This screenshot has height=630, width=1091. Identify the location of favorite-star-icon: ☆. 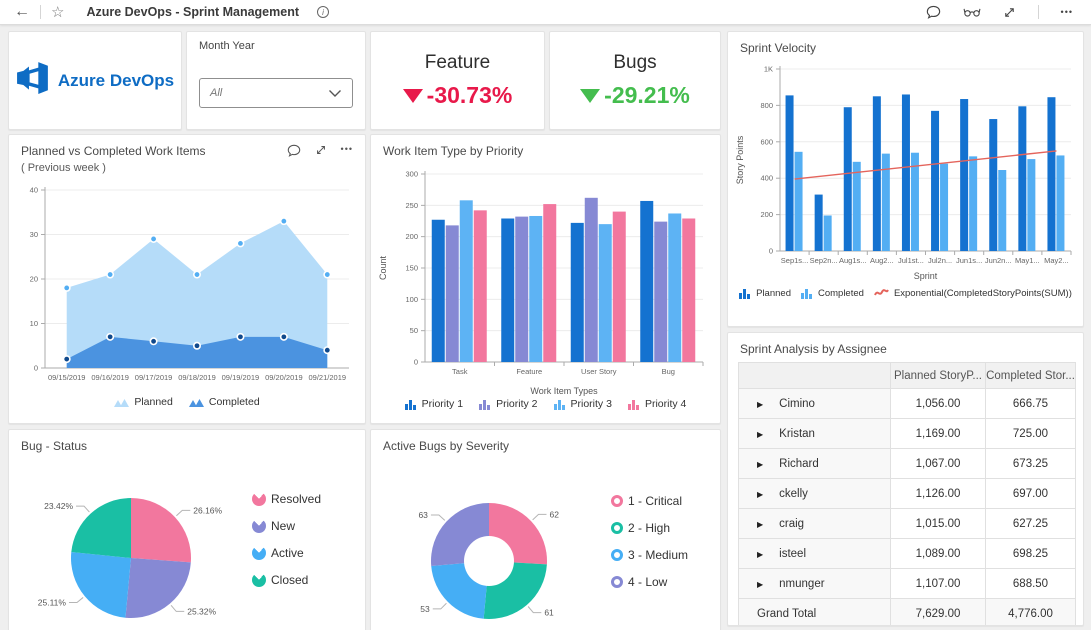
(58, 12).